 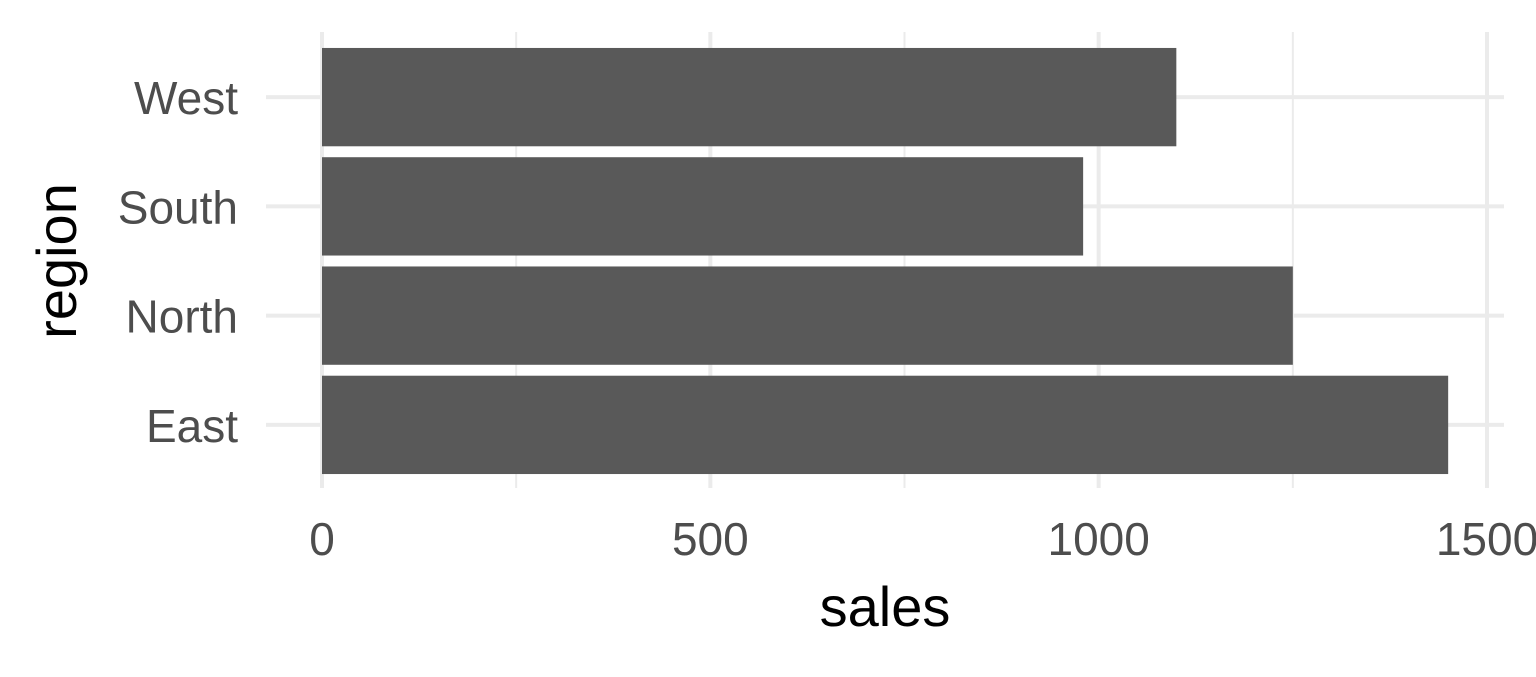 I want to click on x-tick-label: 1500, so click(x=1486, y=539).